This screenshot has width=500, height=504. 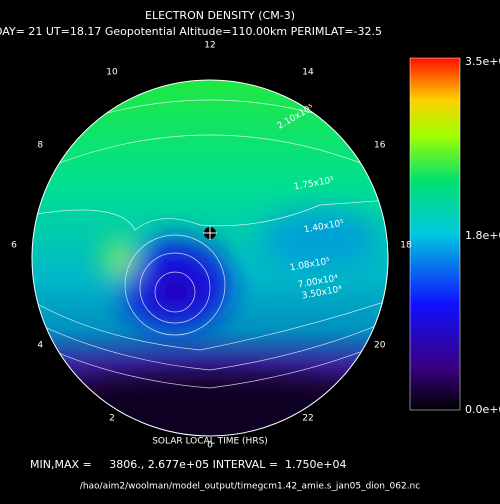 What do you see at coordinates (482, 61) in the screenshot?
I see `colorbar-label: 3.5e+05` at bounding box center [482, 61].